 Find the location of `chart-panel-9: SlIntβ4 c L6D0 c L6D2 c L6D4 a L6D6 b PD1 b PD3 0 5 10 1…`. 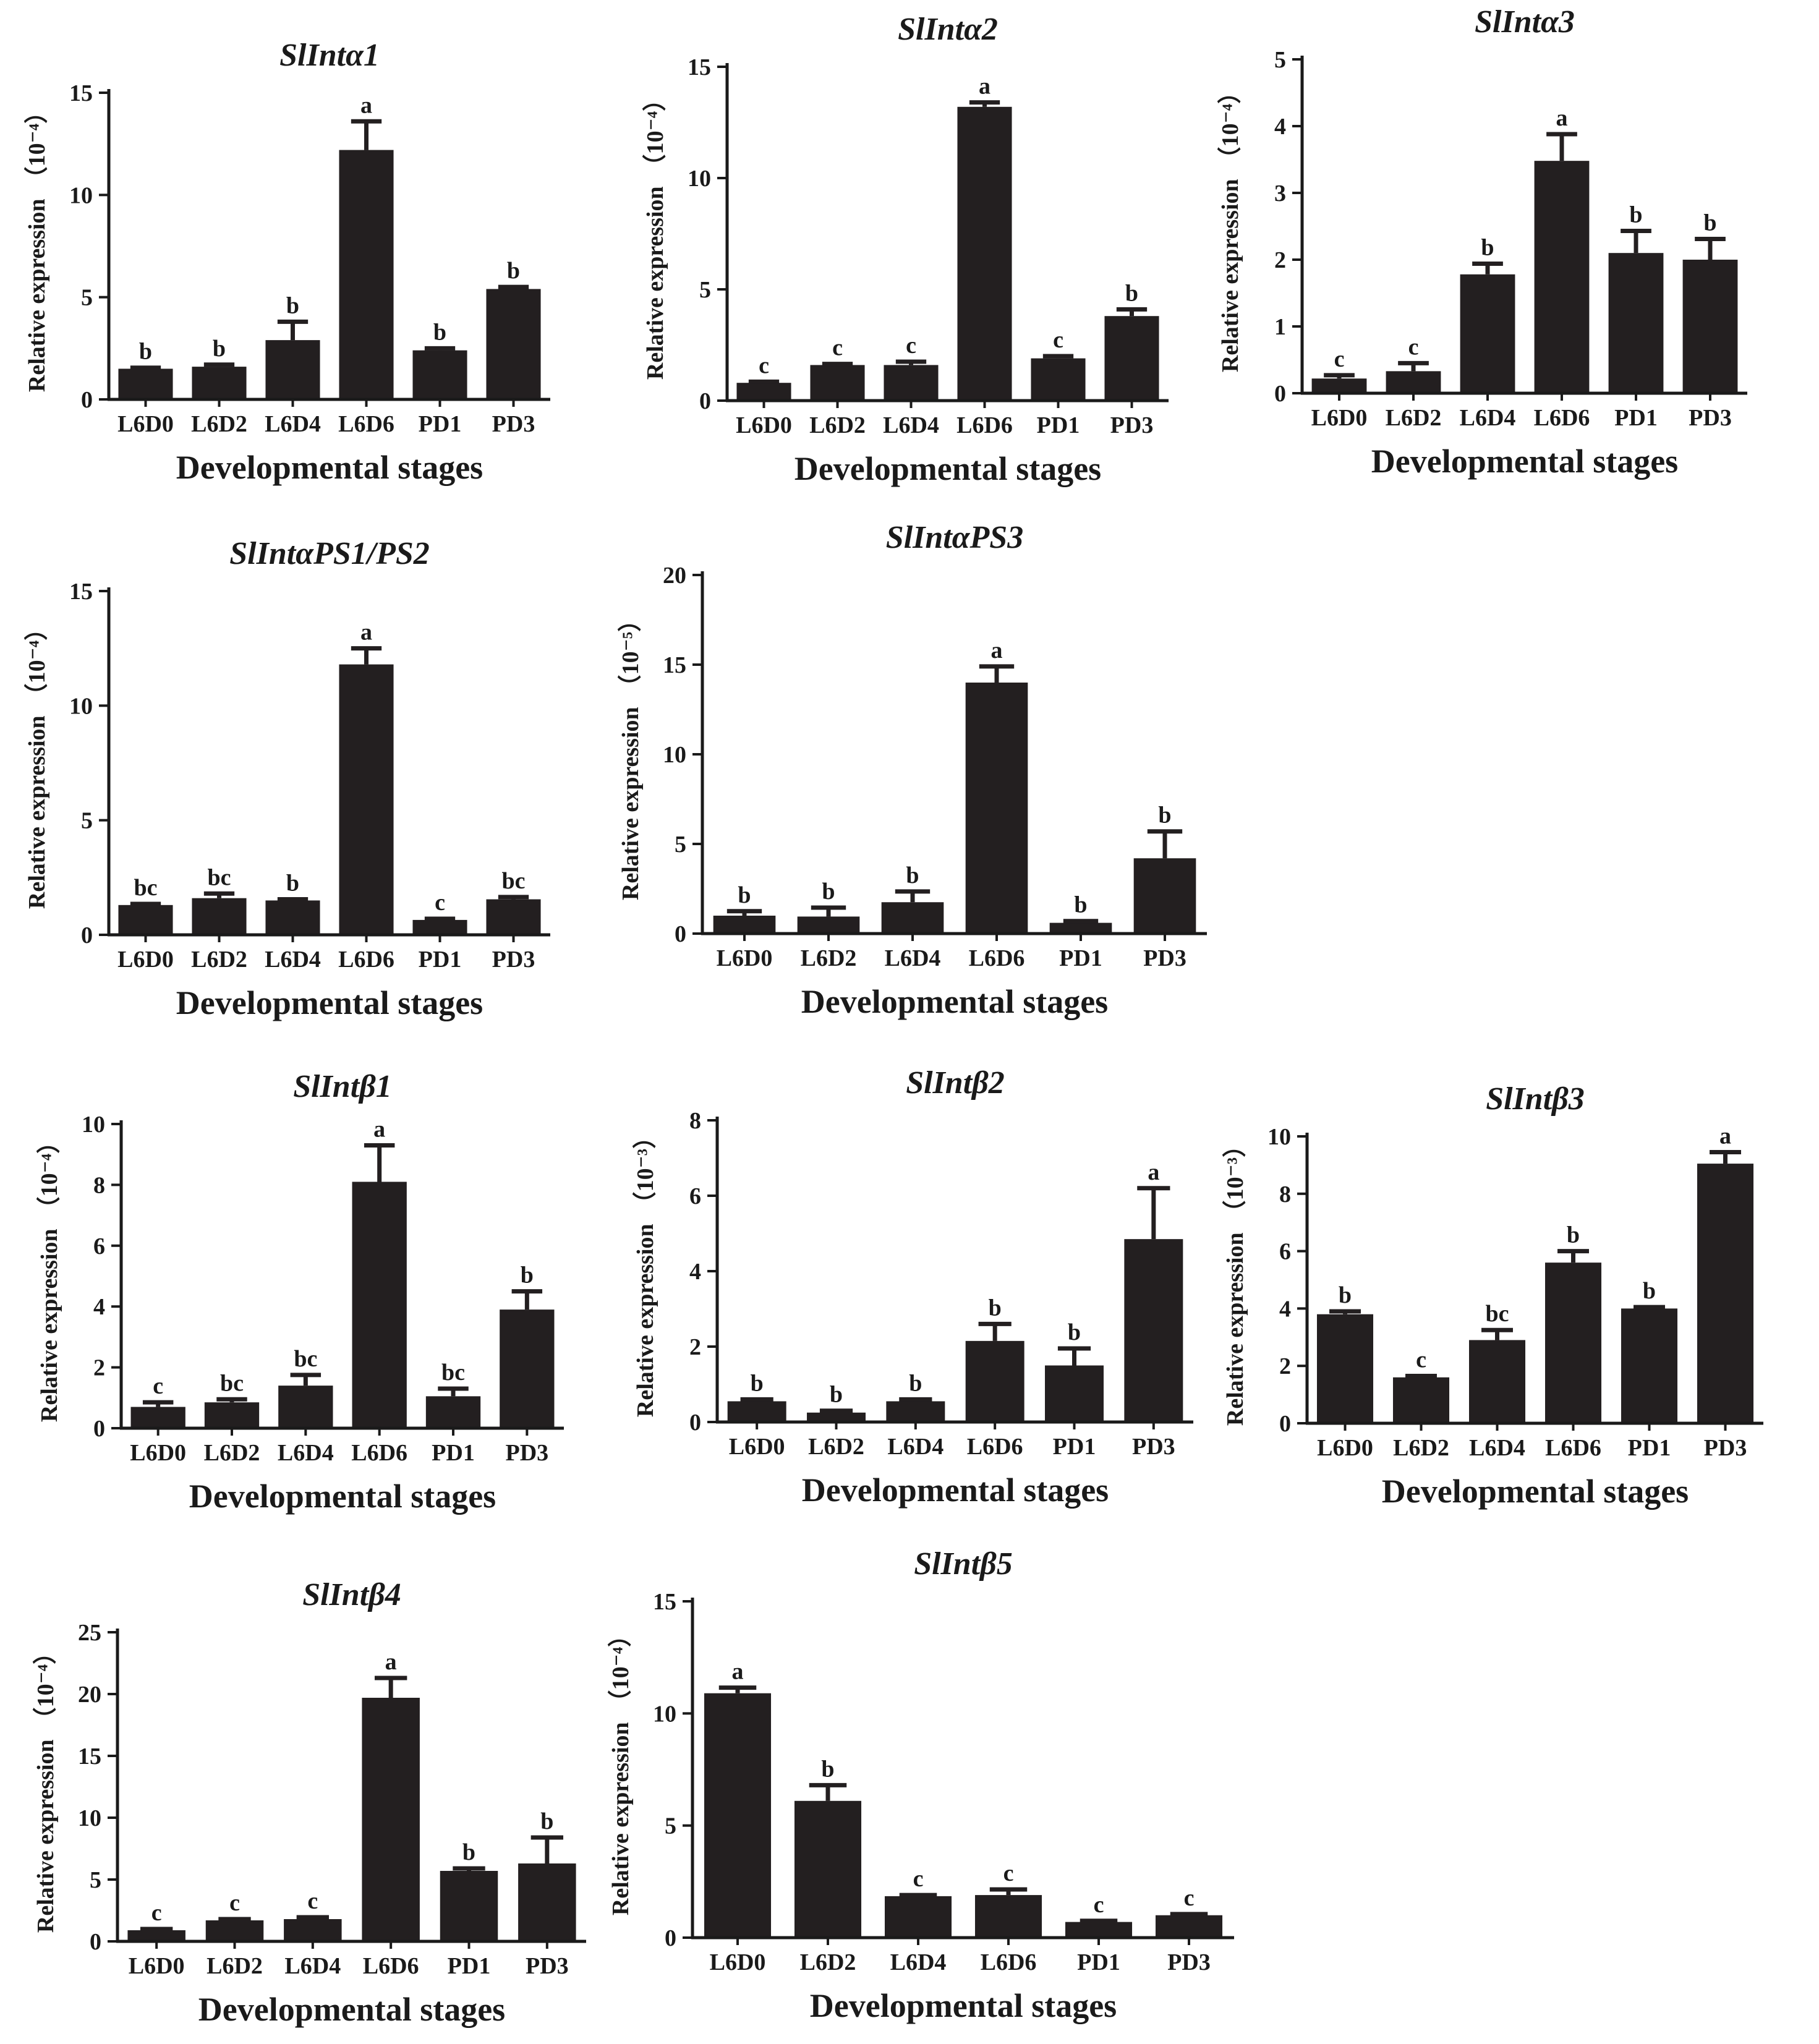

chart-panel-9: SlIntβ4 c L6D0 c L6D2 c L6D4 a L6D6 b PD1 b PD3 0 5 10 1… is located at coordinates (309, 1802).